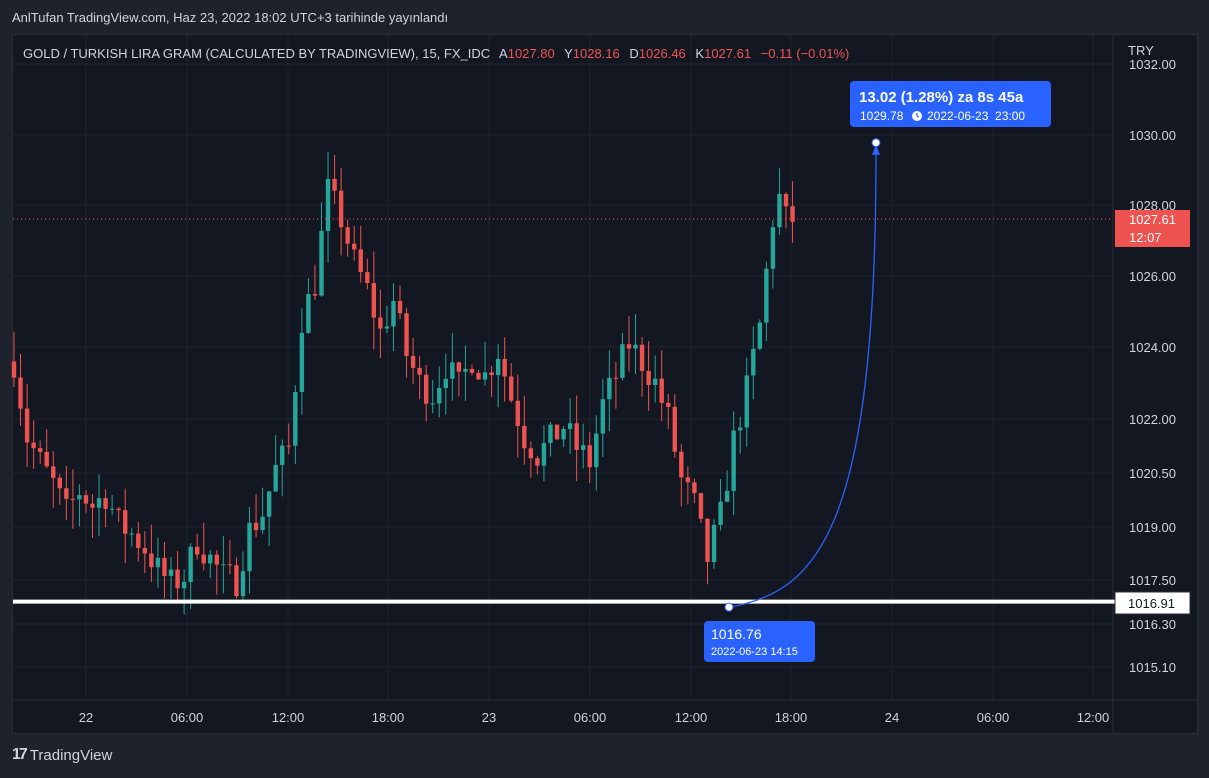 This screenshot has height=778, width=1209. What do you see at coordinates (1141, 50) in the screenshot?
I see `currency-label: TRY` at bounding box center [1141, 50].